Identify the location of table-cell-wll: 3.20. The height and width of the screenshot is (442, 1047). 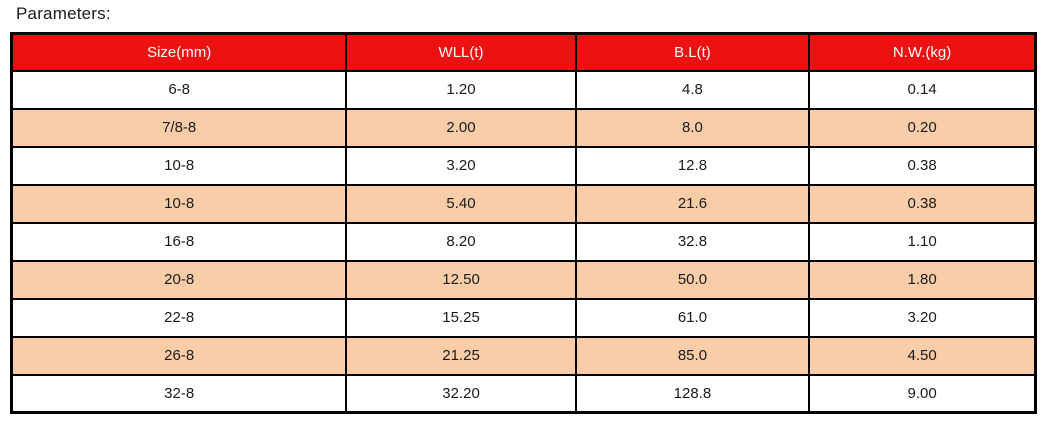
(461, 165).